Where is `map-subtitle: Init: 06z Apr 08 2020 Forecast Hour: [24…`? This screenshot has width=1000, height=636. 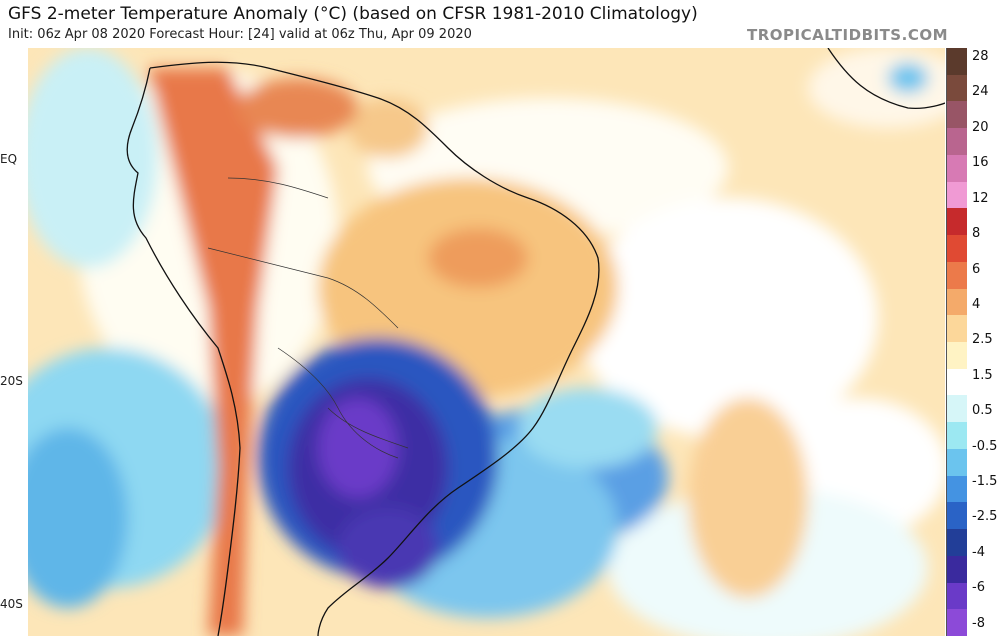 map-subtitle: Init: 06z Apr 08 2020 Forecast Hour: [24… is located at coordinates (240, 34).